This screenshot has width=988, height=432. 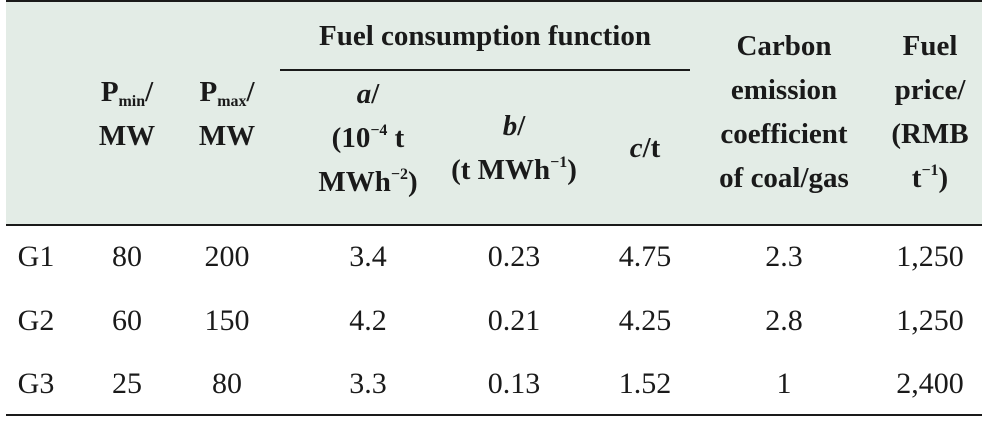 I want to click on cell-pmax: 200, so click(x=227, y=256).